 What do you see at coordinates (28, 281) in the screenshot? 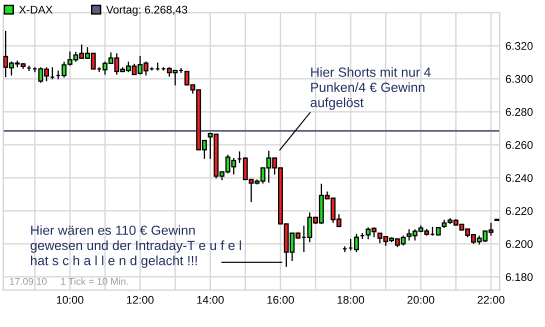
I see `annotation: 17.09.10` at bounding box center [28, 281].